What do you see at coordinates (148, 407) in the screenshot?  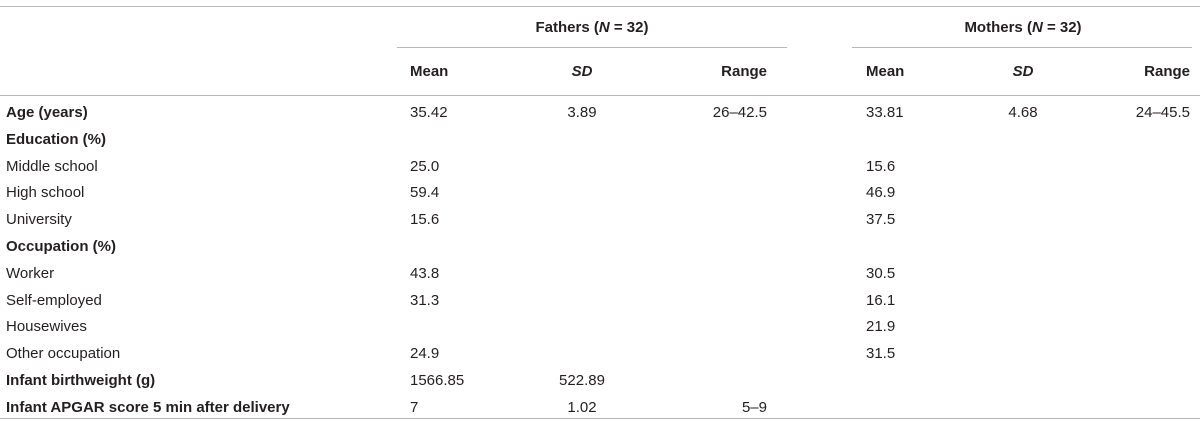 I see `row-label: Infant APGAR score 5 min after delivery` at bounding box center [148, 407].